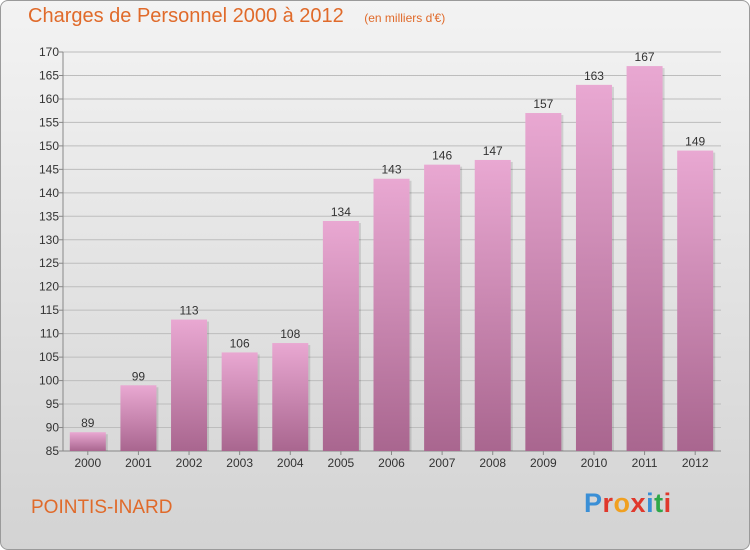 The image size is (750, 550). What do you see at coordinates (49, 52) in the screenshot?
I see `y-tick-label: 170` at bounding box center [49, 52].